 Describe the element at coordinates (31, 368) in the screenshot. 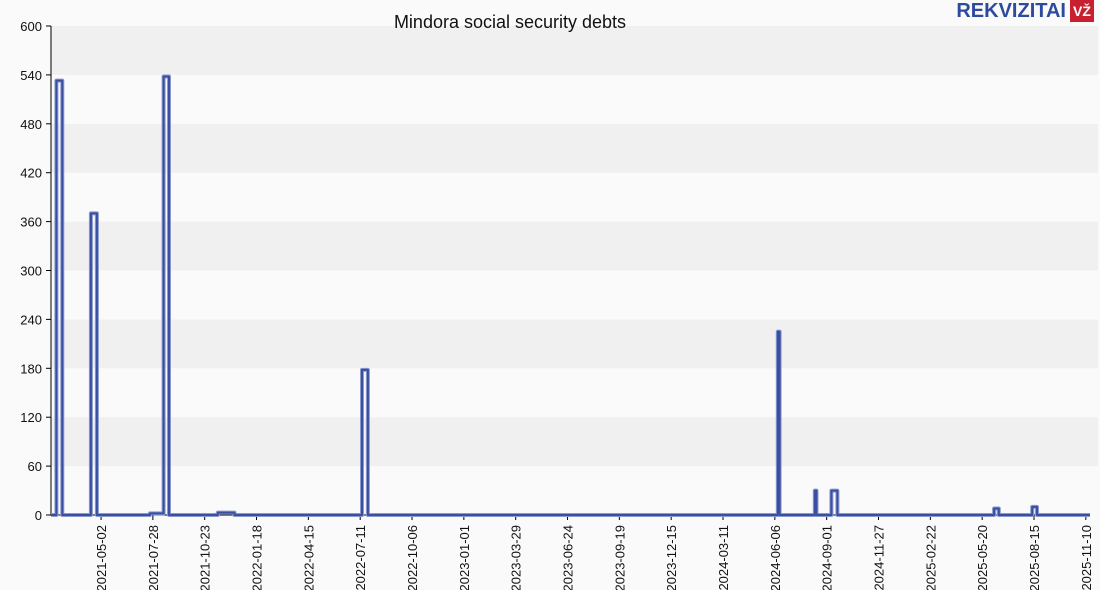

I see `y-tick-label: 180` at that location.